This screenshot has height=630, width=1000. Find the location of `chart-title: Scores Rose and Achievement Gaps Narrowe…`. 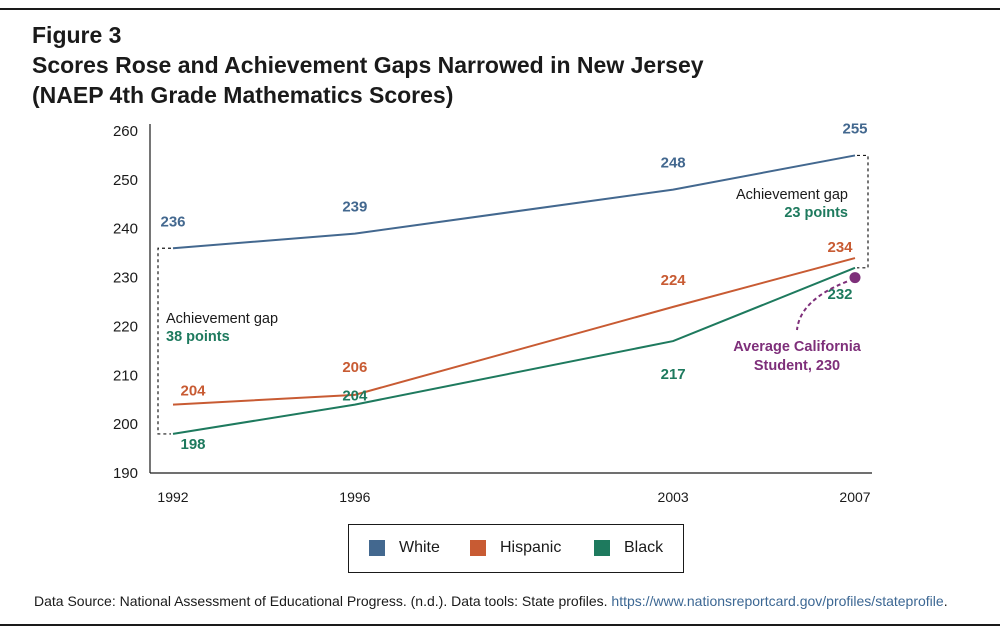

chart-title: Scores Rose and Achievement Gaps Narrowe… is located at coordinates (482, 80).